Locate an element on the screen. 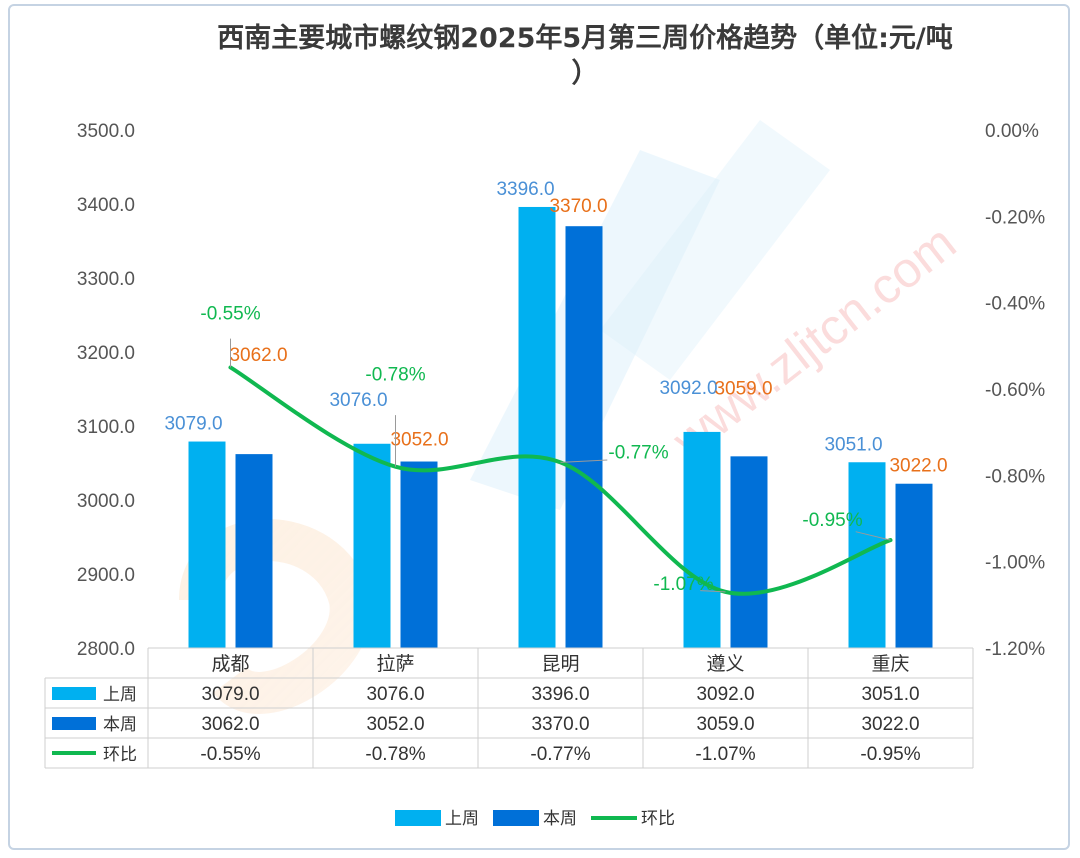 This screenshot has height=858, width=1080. table-category-header: 重庆 is located at coordinates (890, 664).